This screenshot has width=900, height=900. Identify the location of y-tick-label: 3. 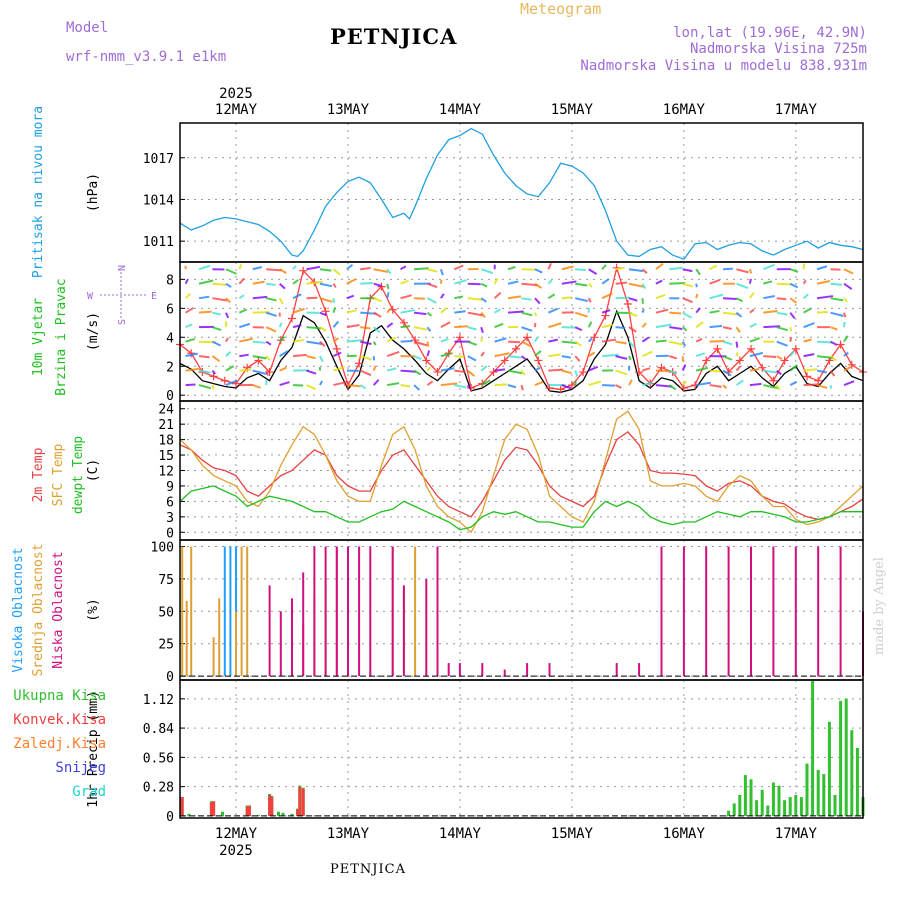
(170, 518).